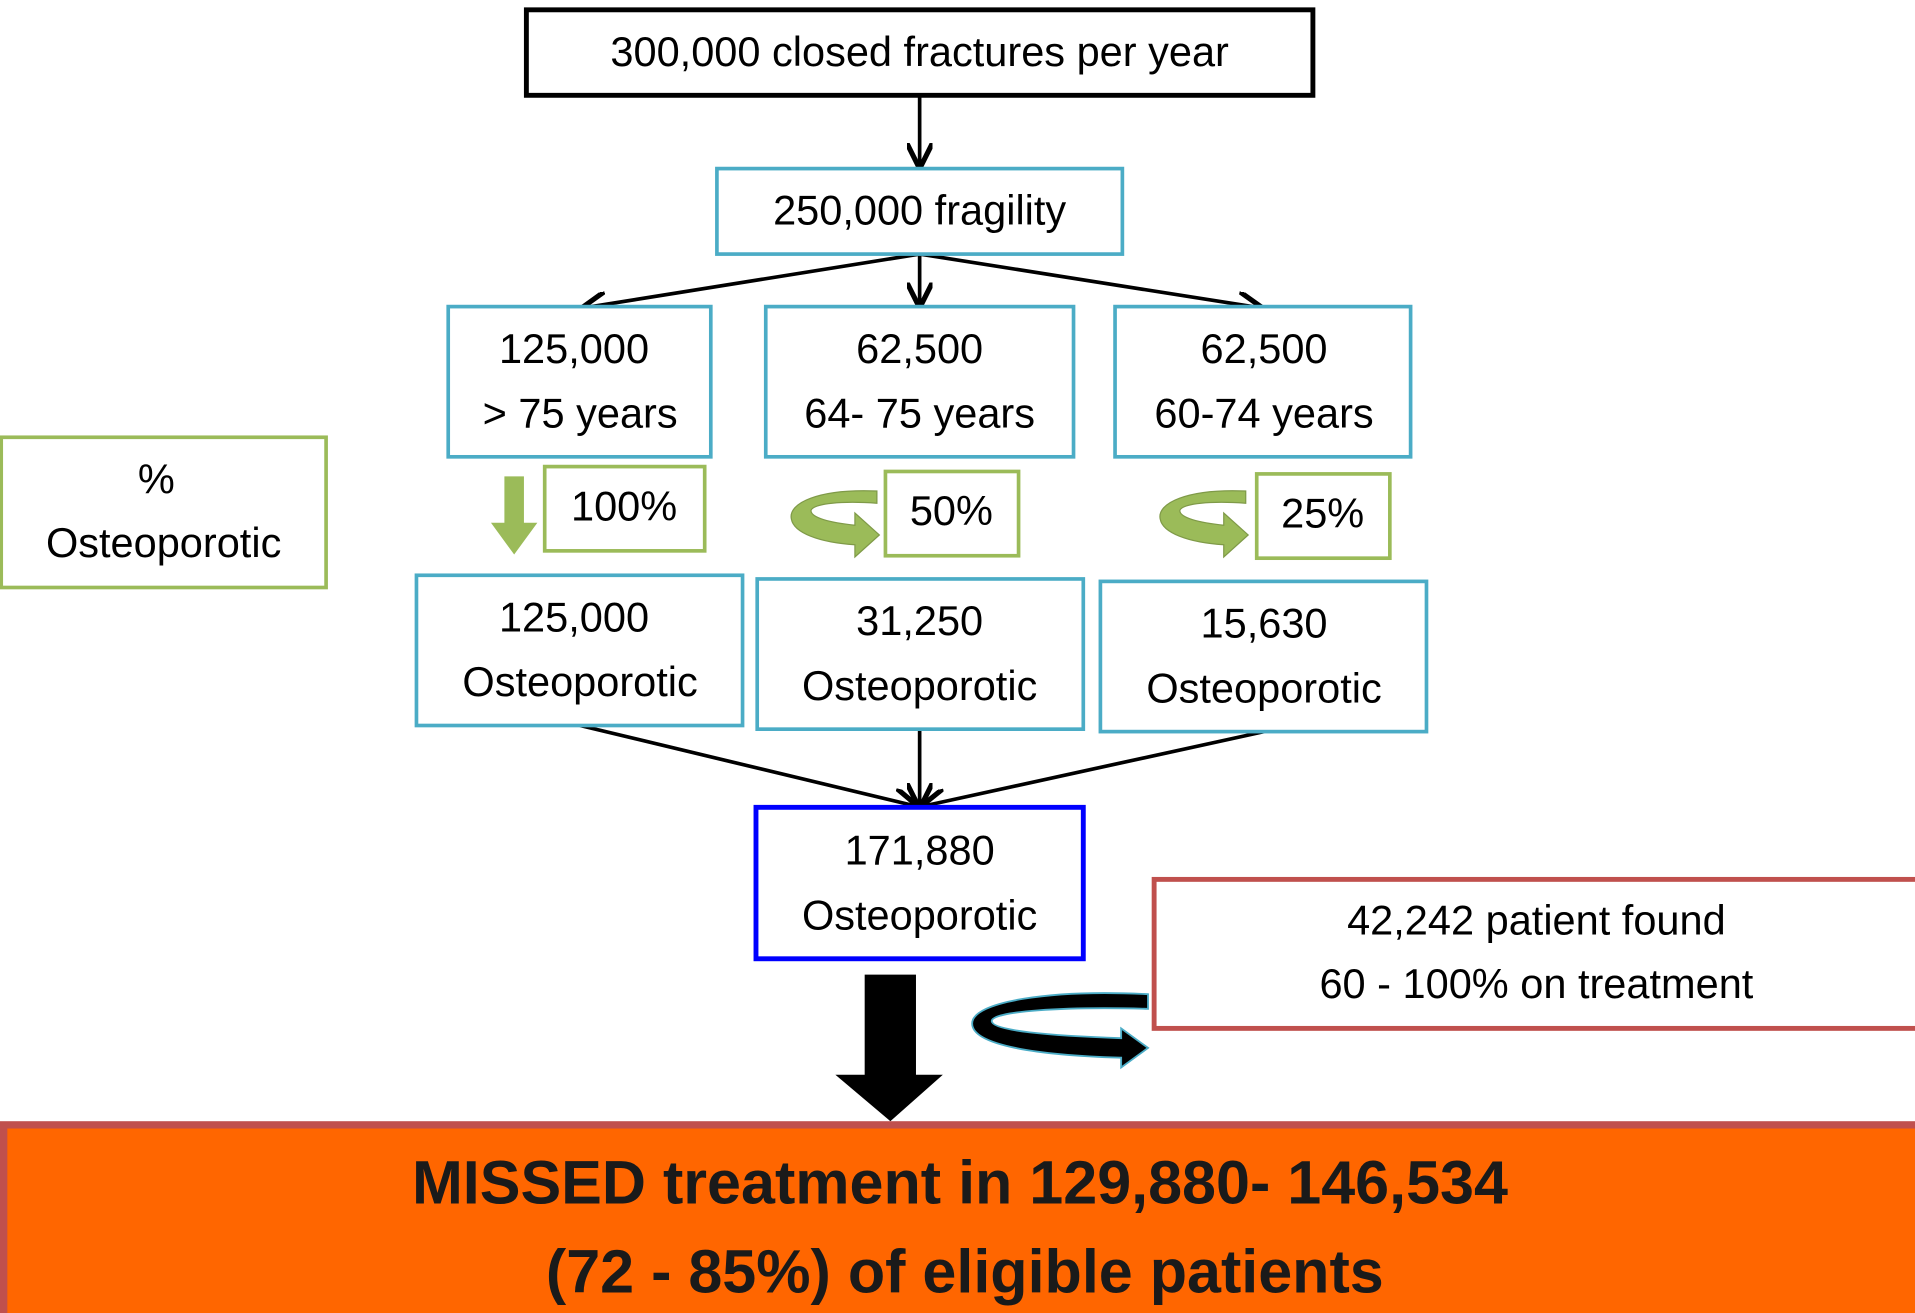 Image resolution: width=1915 pixels, height=1313 pixels. What do you see at coordinates (965, 1271) in the screenshot?
I see `missed-text: (72 - 85%) of eligible patients` at bounding box center [965, 1271].